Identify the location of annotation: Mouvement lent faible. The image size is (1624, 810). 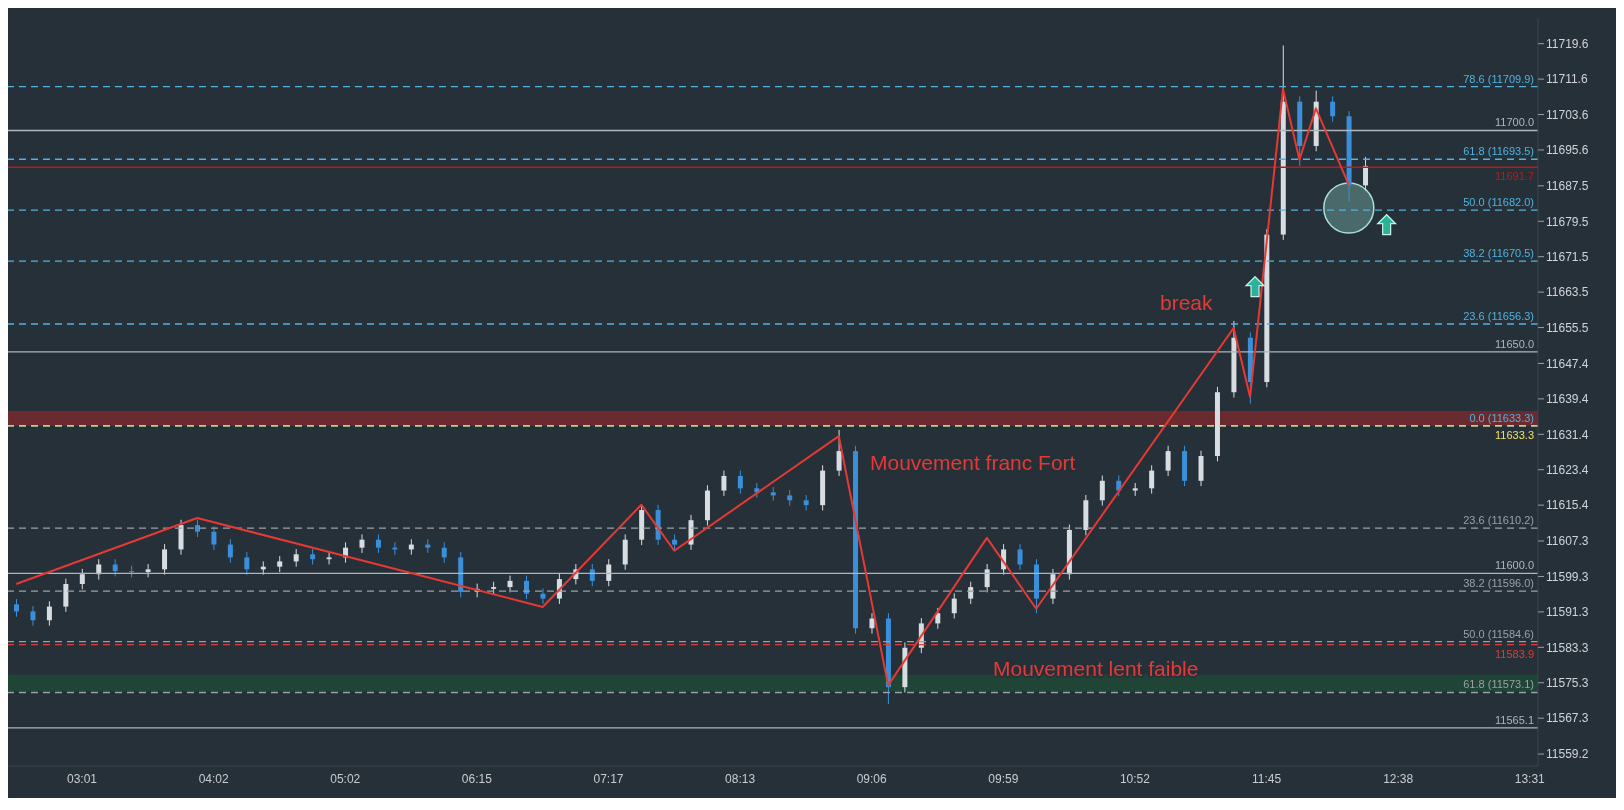
(1096, 668).